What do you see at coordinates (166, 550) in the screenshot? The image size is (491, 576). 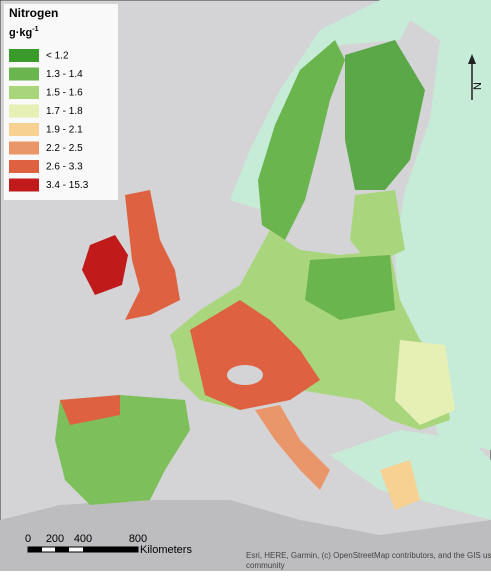 I see `scale-unit: Kilometers` at bounding box center [166, 550].